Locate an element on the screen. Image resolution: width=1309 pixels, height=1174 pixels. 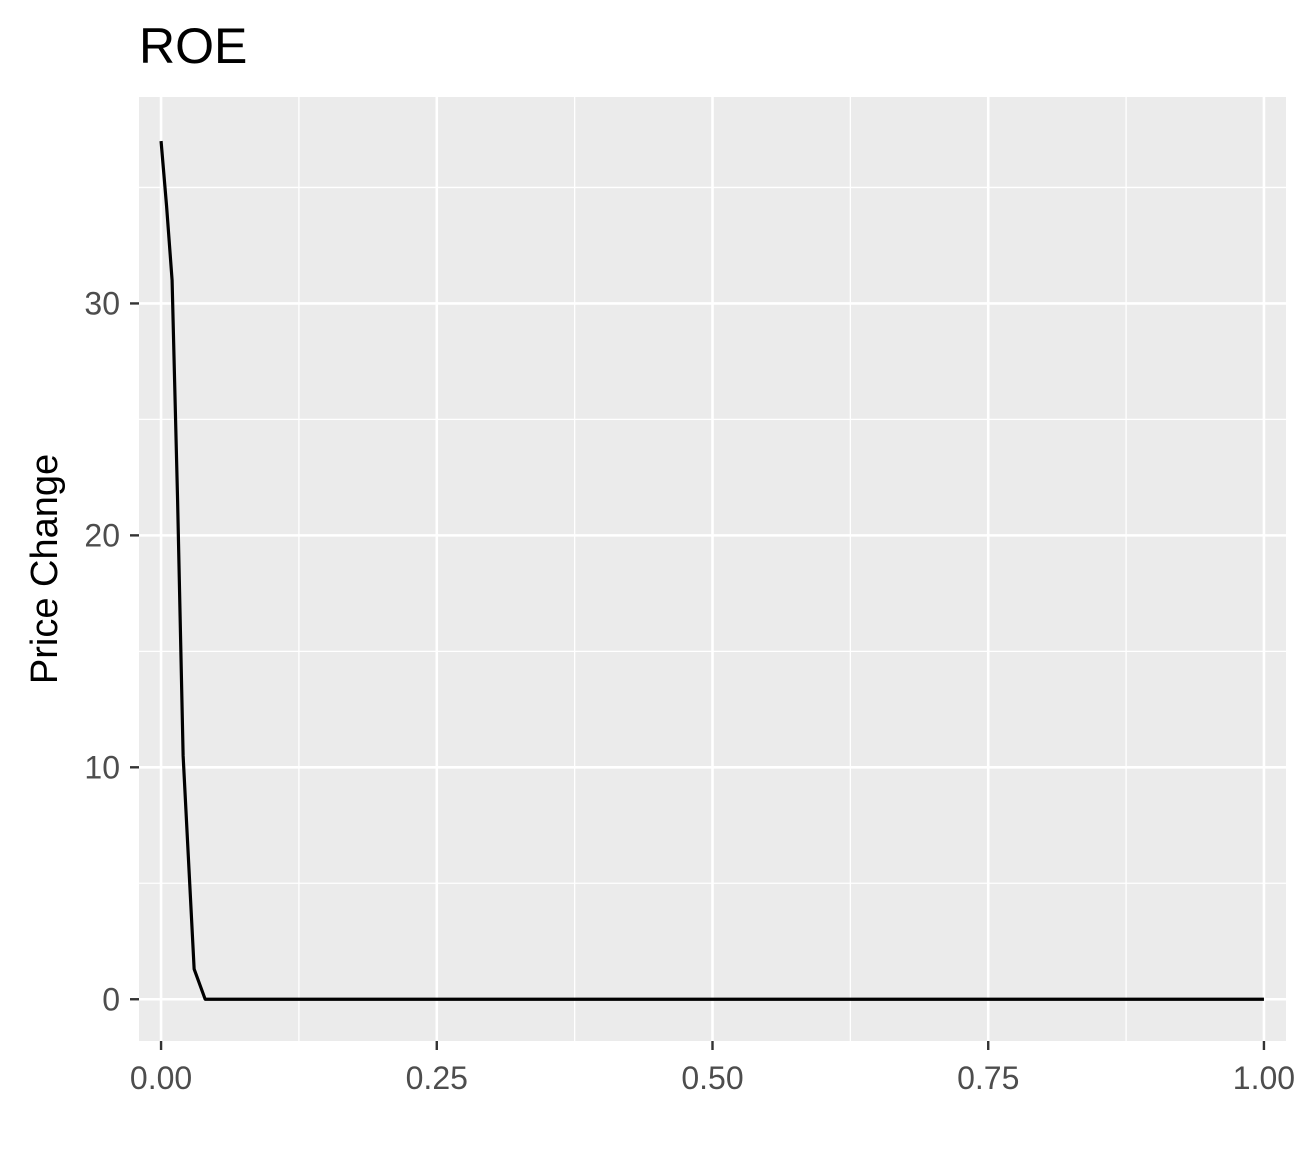
chart-title: ROE is located at coordinates (193, 46).